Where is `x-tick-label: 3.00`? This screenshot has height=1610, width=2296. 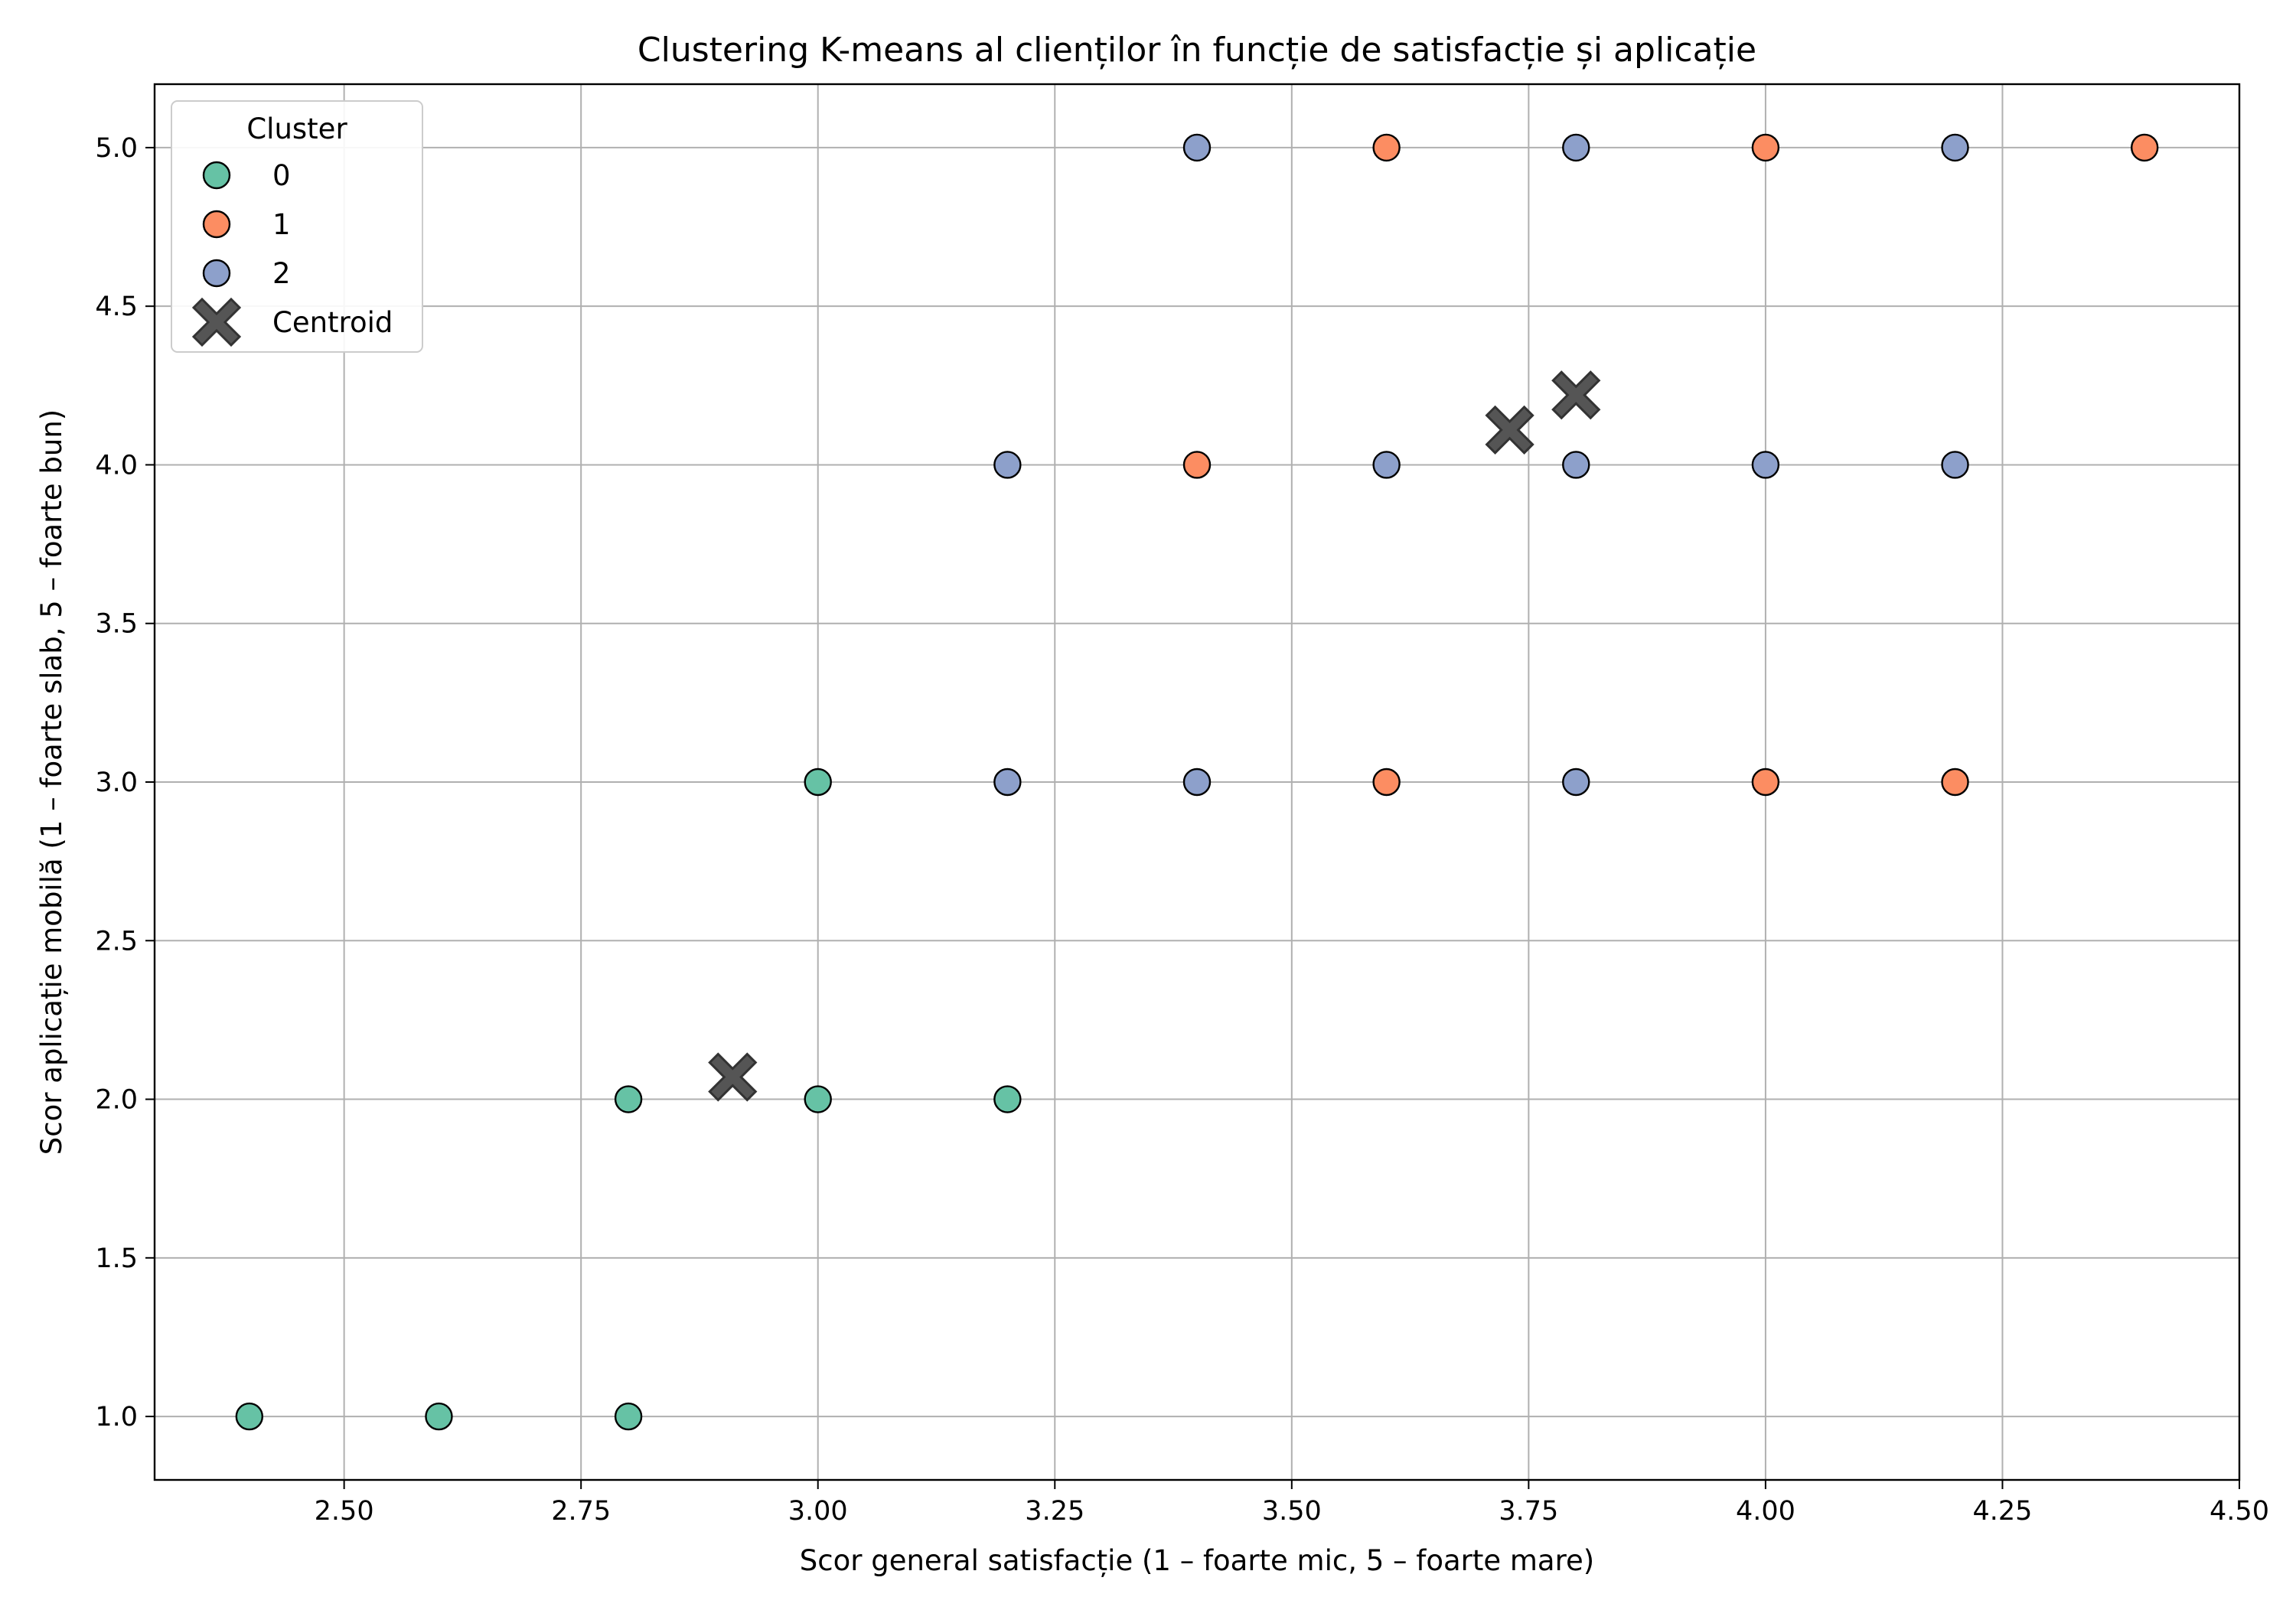 x-tick-label: 3.00 is located at coordinates (818, 1511).